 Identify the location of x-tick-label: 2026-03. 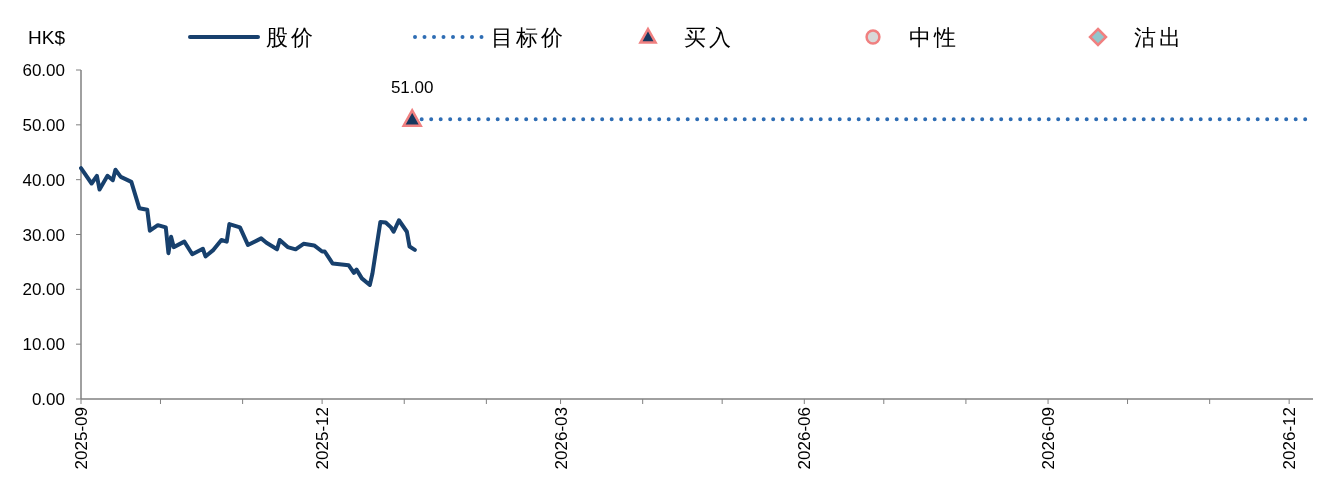
(561, 438).